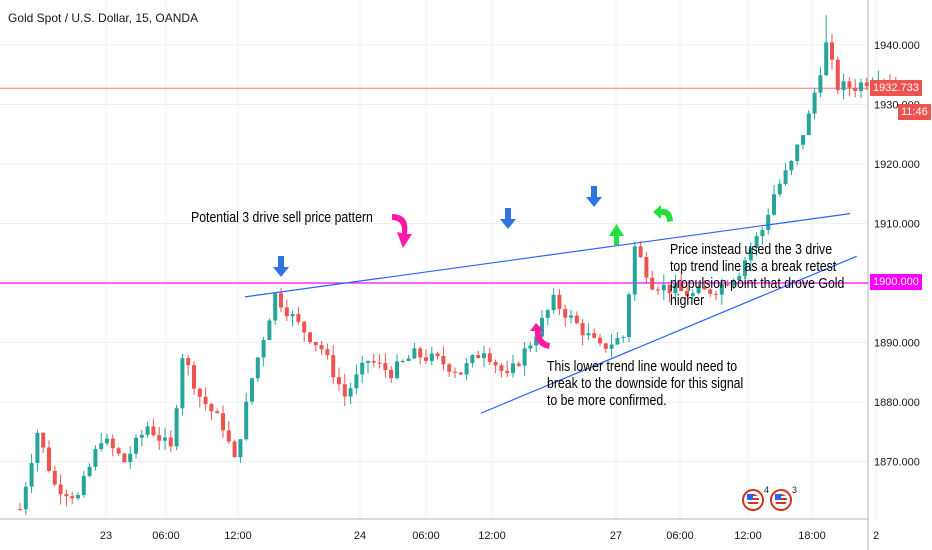 The image size is (932, 550). Describe the element at coordinates (781, 500) in the screenshot. I see `flag-icon` at that location.